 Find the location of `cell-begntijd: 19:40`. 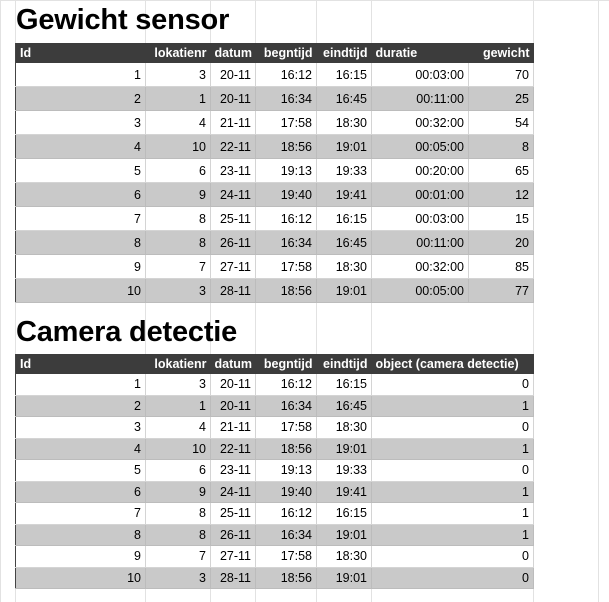

cell-begntijd: 19:40 is located at coordinates (286, 194).